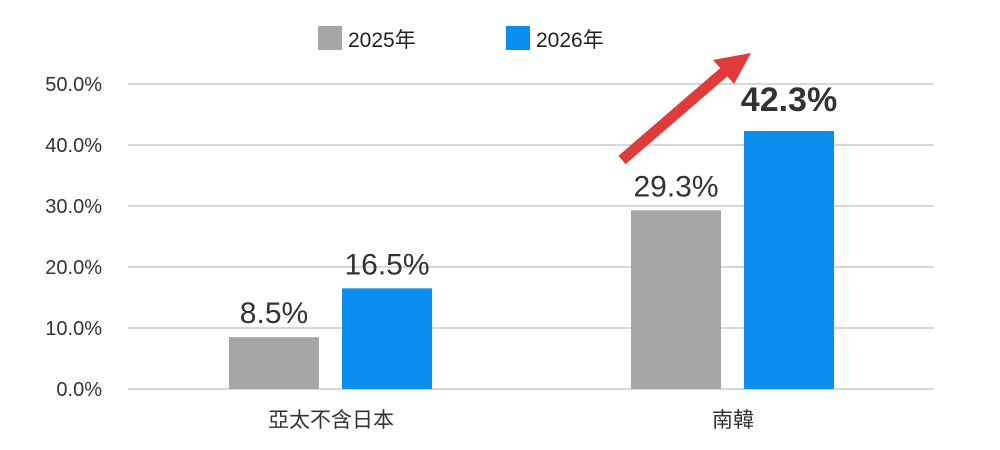 The height and width of the screenshot is (450, 1000). What do you see at coordinates (274, 313) in the screenshot?
I see `data-label: 8.5%` at bounding box center [274, 313].